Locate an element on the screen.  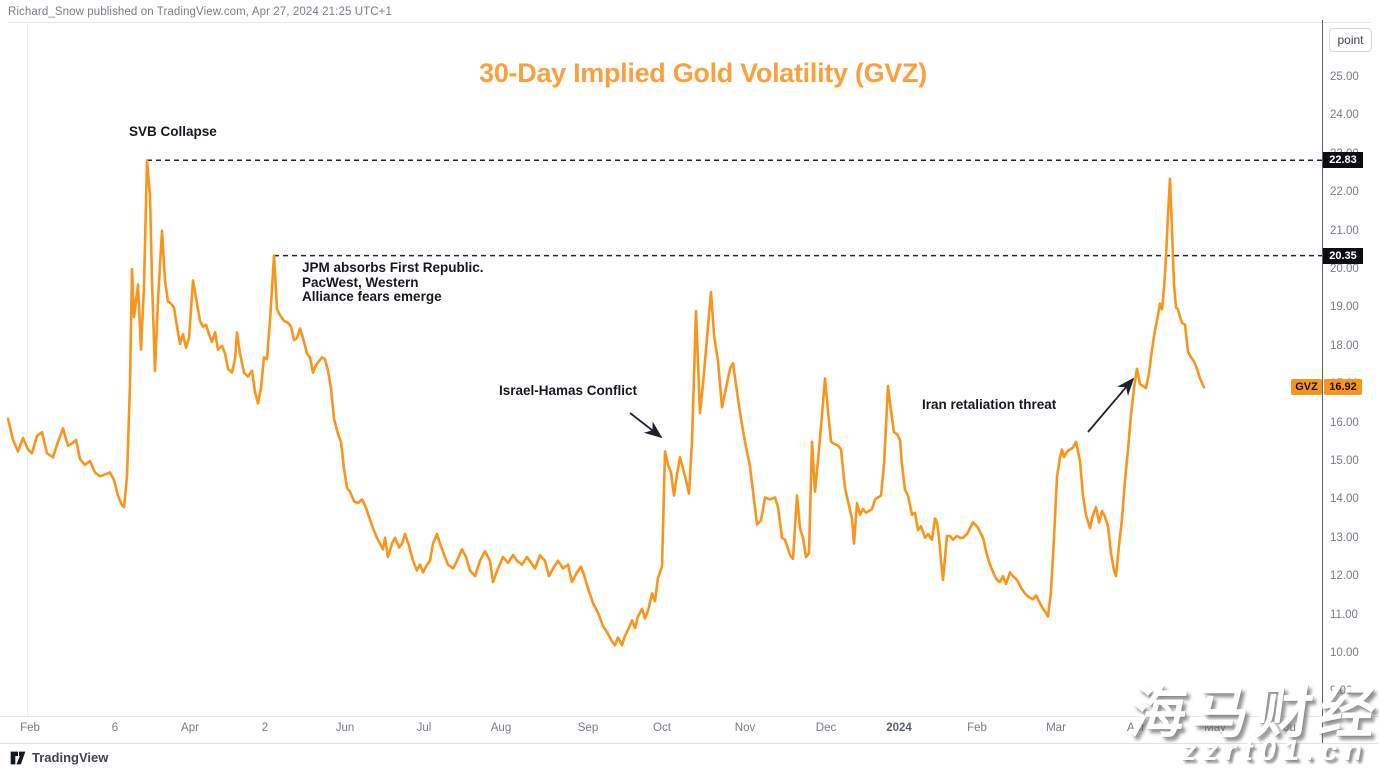
price-tick-label: 11.00 is located at coordinates (1344, 614).